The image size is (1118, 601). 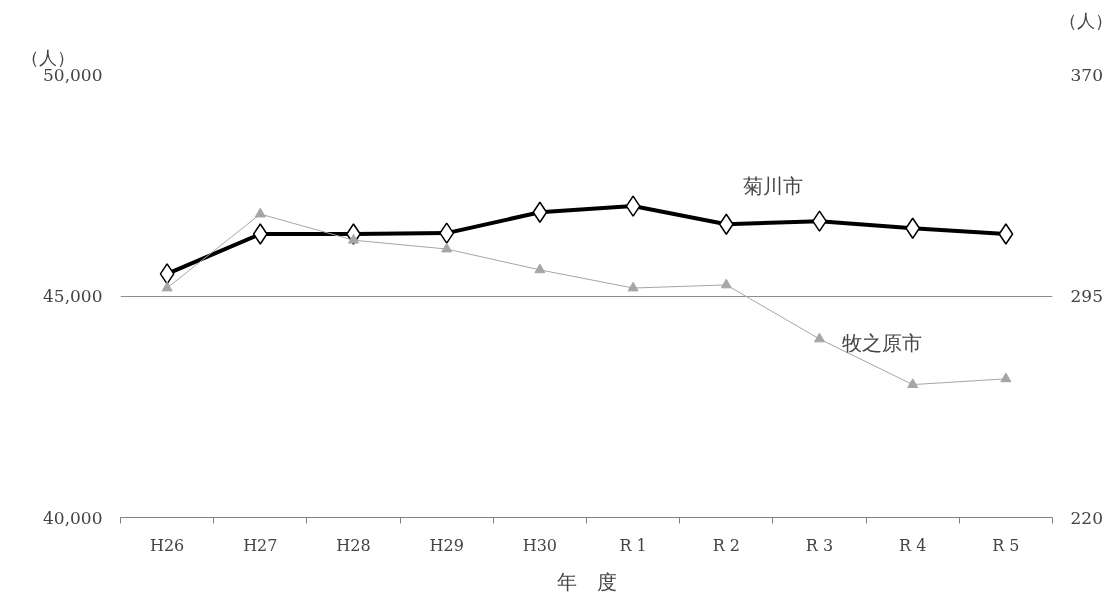 I want to click on y-tick-label: 45,000, so click(x=73, y=296).